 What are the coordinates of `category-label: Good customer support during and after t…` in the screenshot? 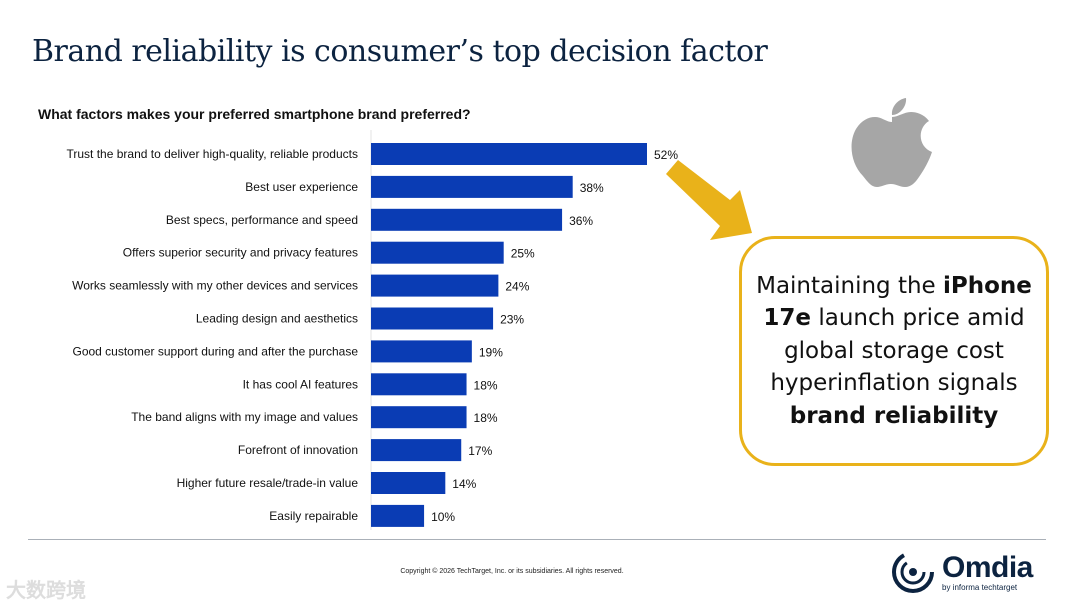 It's located at (215, 351).